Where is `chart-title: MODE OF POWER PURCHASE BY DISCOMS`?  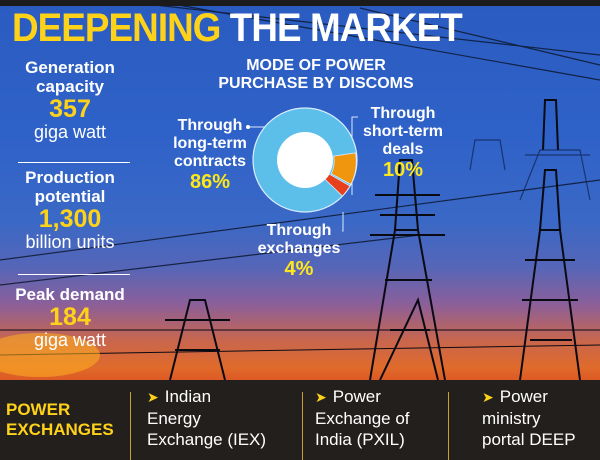
chart-title: MODE OF POWER PURCHASE BY DISCOMS is located at coordinates (316, 74).